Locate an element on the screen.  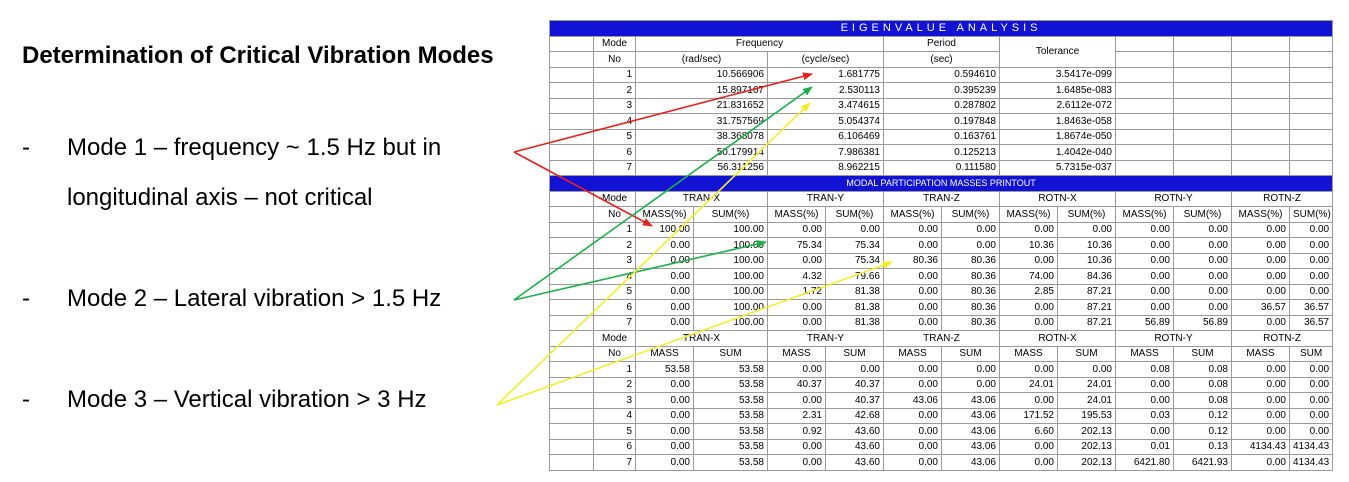
modal-value: 1.72 is located at coordinates (796, 291).